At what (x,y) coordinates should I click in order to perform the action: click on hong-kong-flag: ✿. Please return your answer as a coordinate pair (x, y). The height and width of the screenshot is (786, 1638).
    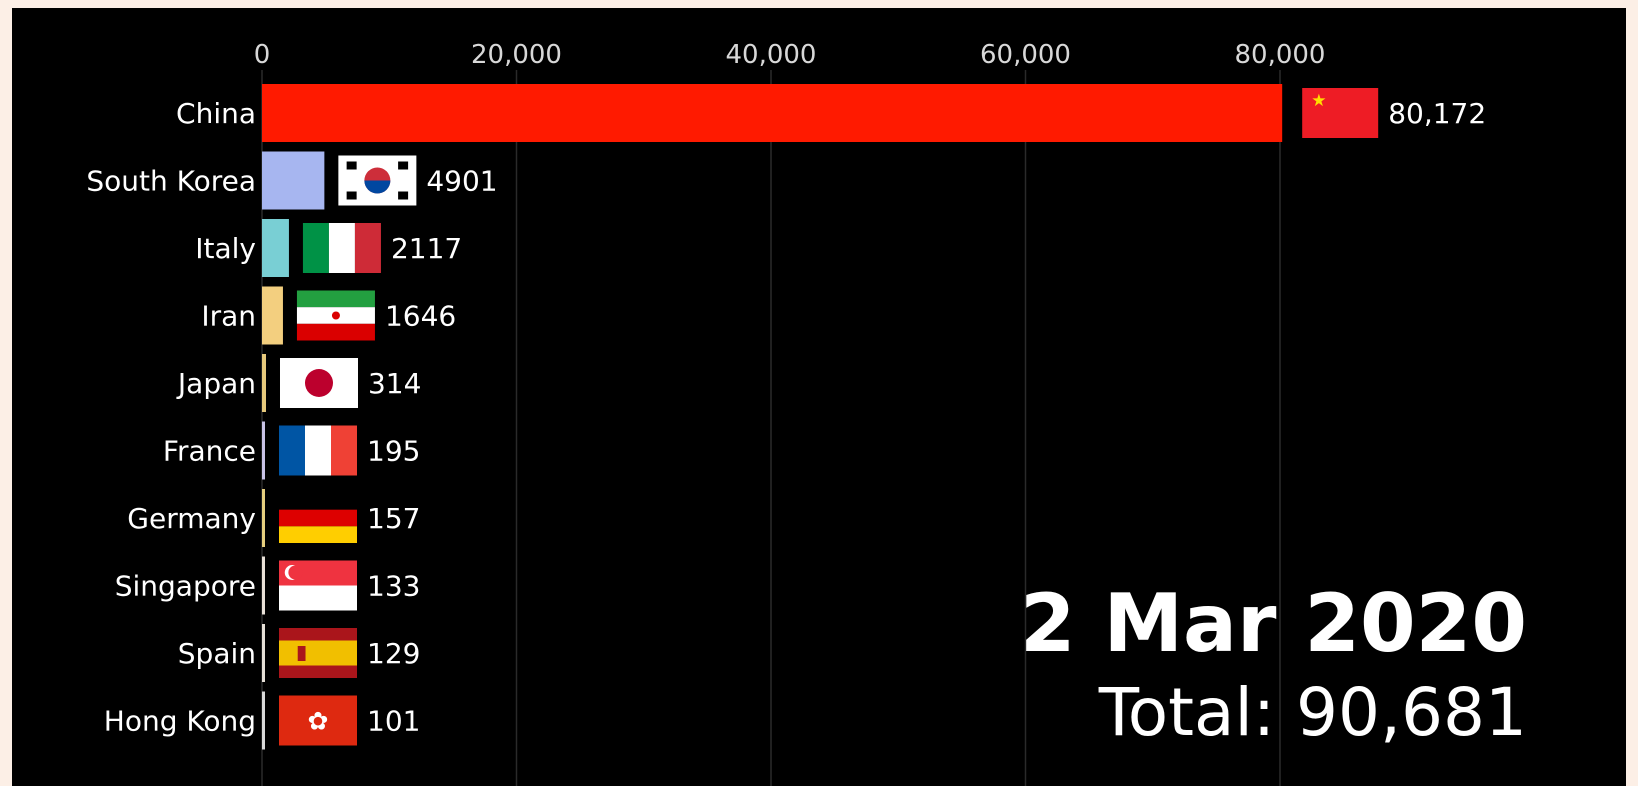
    Looking at the image, I should click on (318, 720).